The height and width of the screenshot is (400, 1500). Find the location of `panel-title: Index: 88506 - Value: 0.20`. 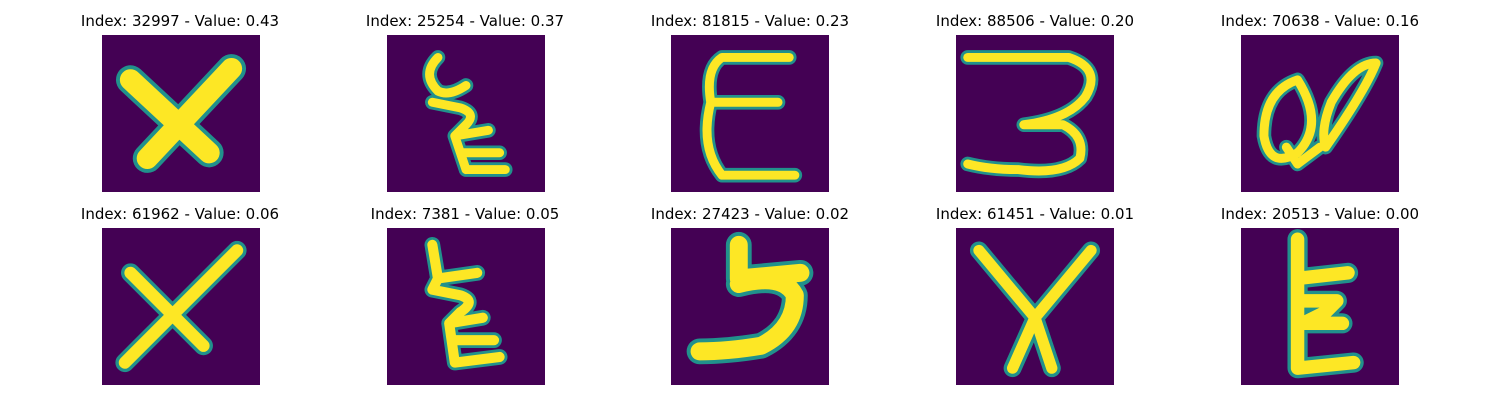

panel-title: Index: 88506 - Value: 0.20 is located at coordinates (1035, 21).